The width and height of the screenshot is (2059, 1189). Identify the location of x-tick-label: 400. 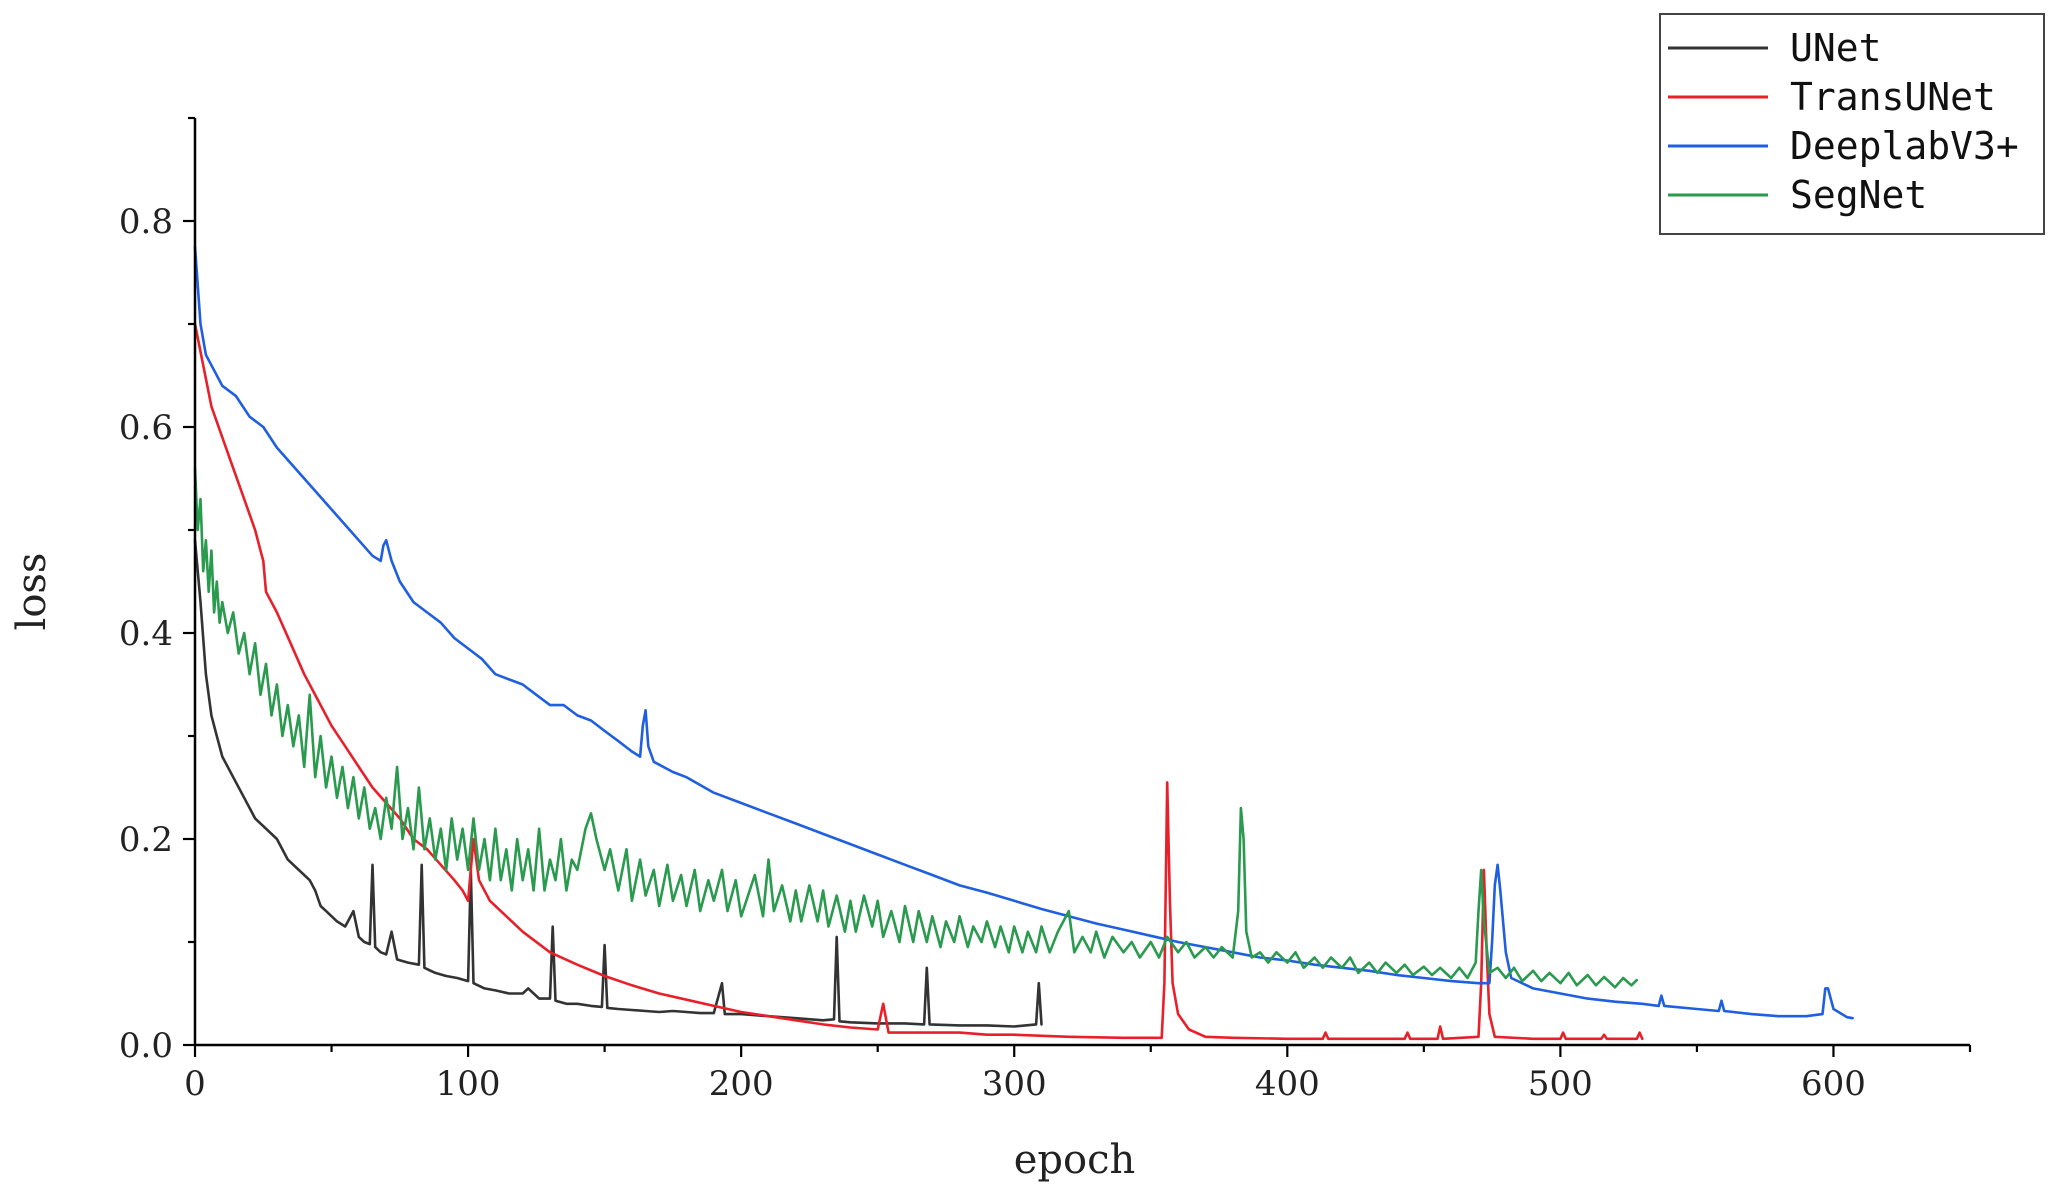
(1287, 1084).